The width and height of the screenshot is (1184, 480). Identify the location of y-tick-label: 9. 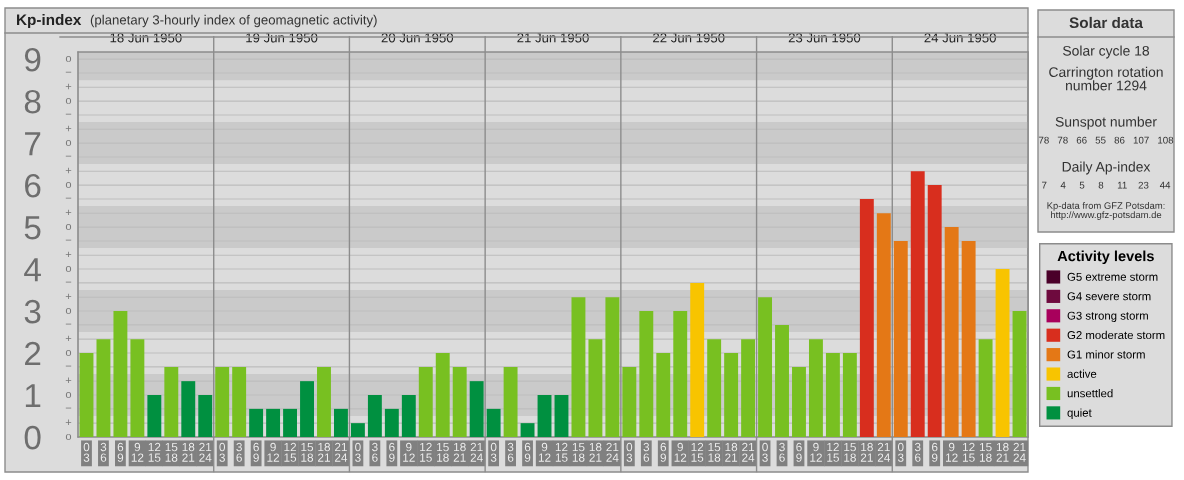
(32, 59).